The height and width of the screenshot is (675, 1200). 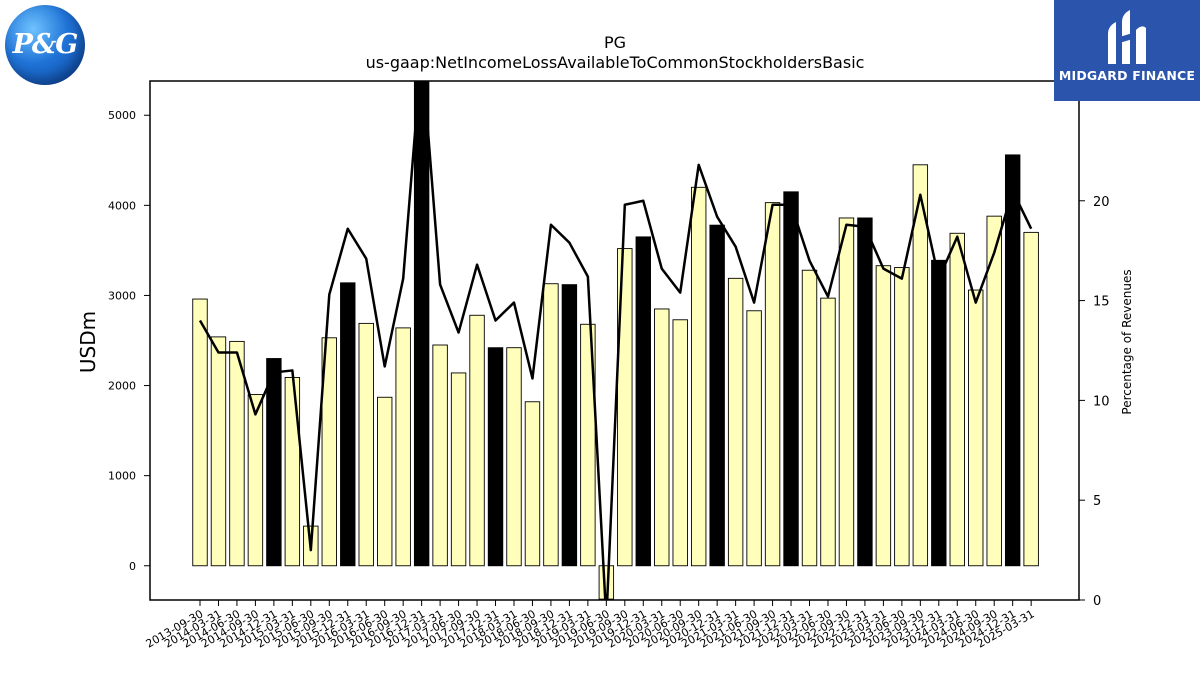 I want to click on midgard-emblem-icon, so click(x=1127, y=37).